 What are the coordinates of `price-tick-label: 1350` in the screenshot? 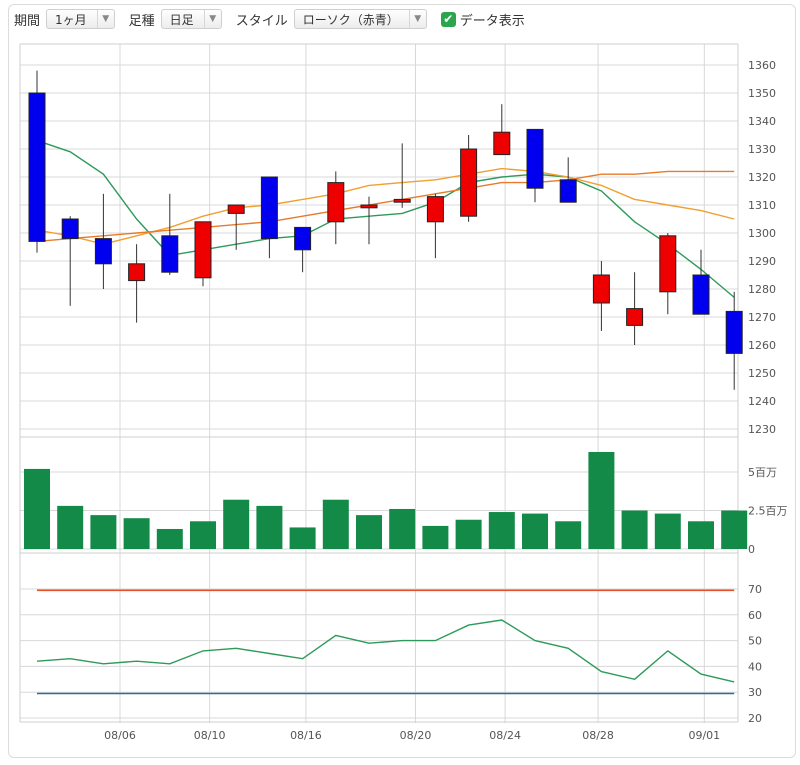 It's located at (762, 93).